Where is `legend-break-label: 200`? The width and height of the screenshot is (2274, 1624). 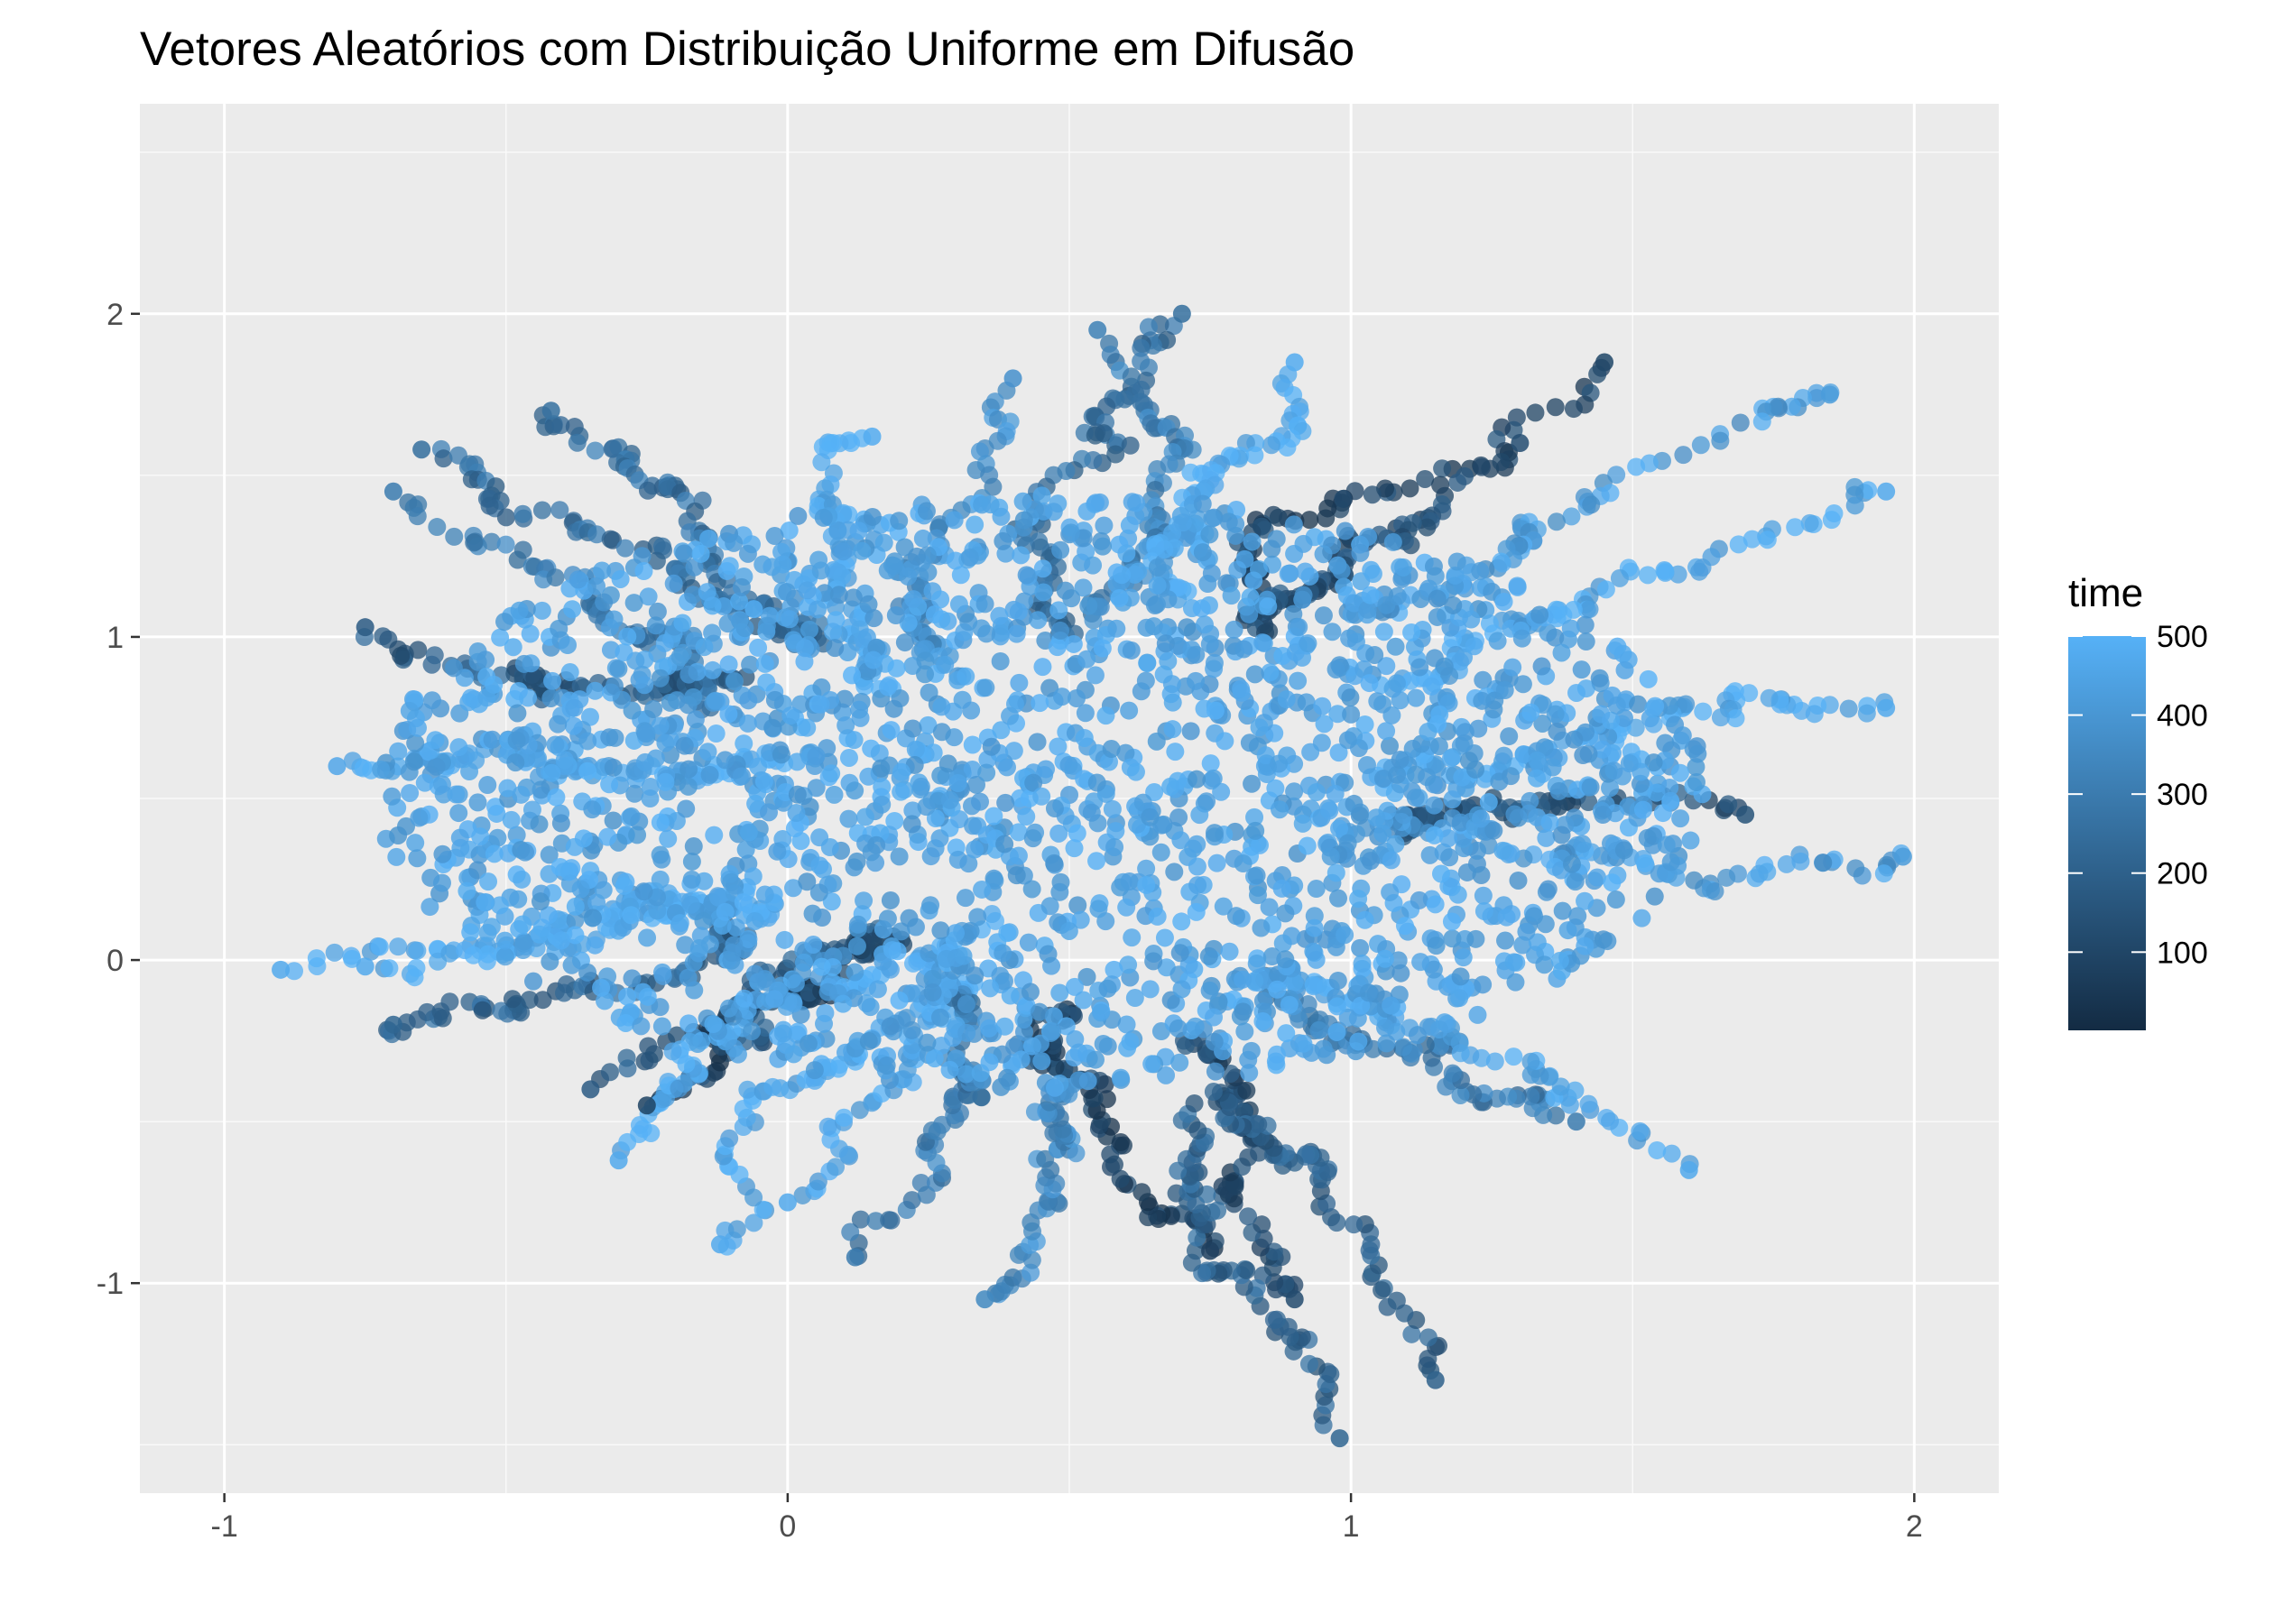 legend-break-label: 200 is located at coordinates (2183, 874).